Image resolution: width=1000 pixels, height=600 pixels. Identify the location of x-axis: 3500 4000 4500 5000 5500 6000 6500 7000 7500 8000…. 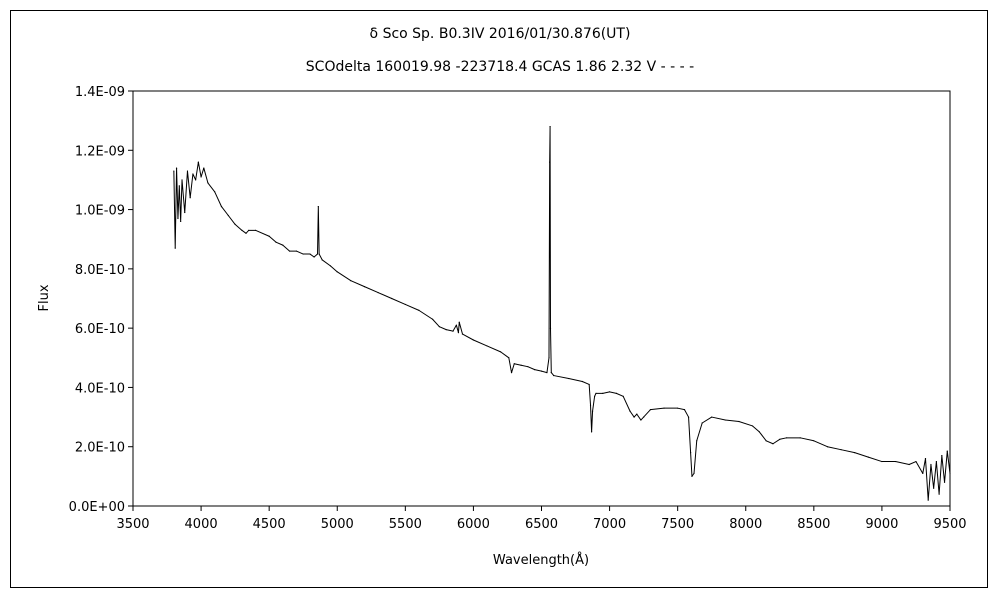
(541, 519).